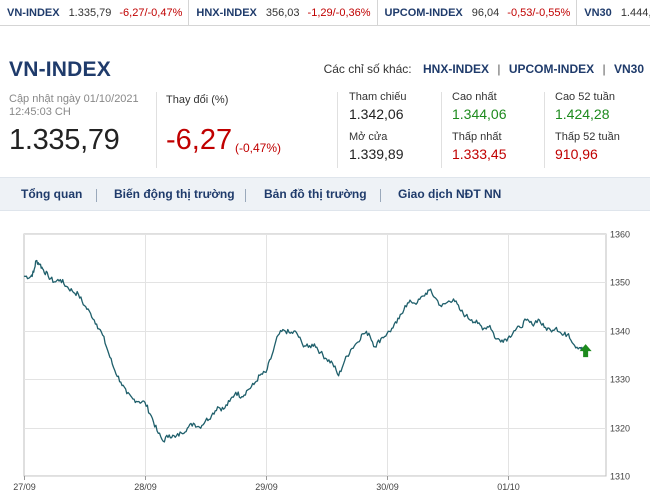 Image resolution: width=650 pixels, height=500 pixels. I want to click on stat-value: 910,96, so click(576, 154).